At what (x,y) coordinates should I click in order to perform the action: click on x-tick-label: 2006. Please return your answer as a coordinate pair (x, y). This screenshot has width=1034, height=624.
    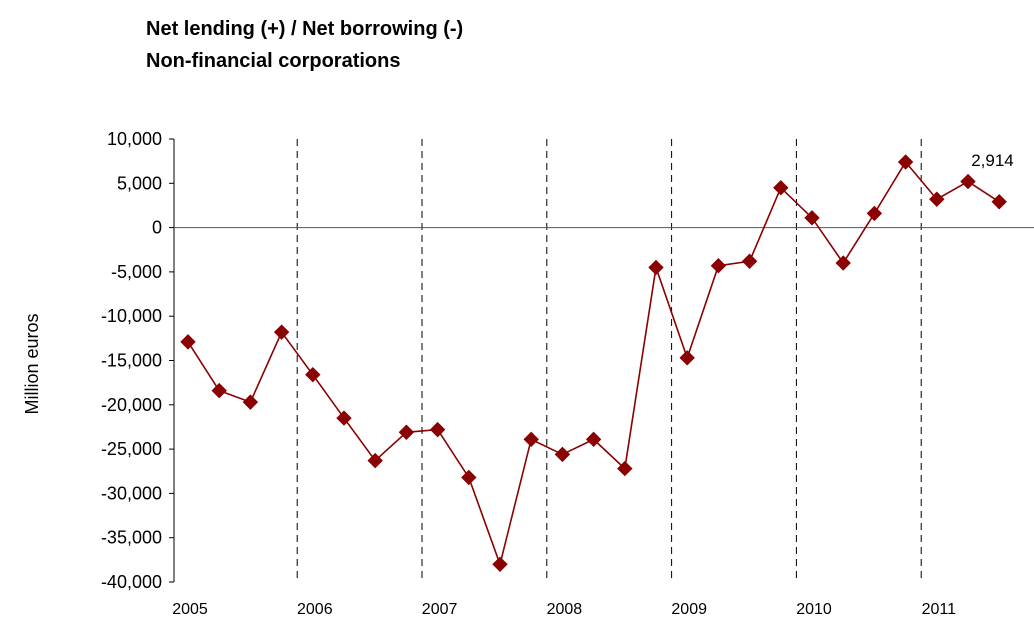
    Looking at the image, I should click on (315, 609).